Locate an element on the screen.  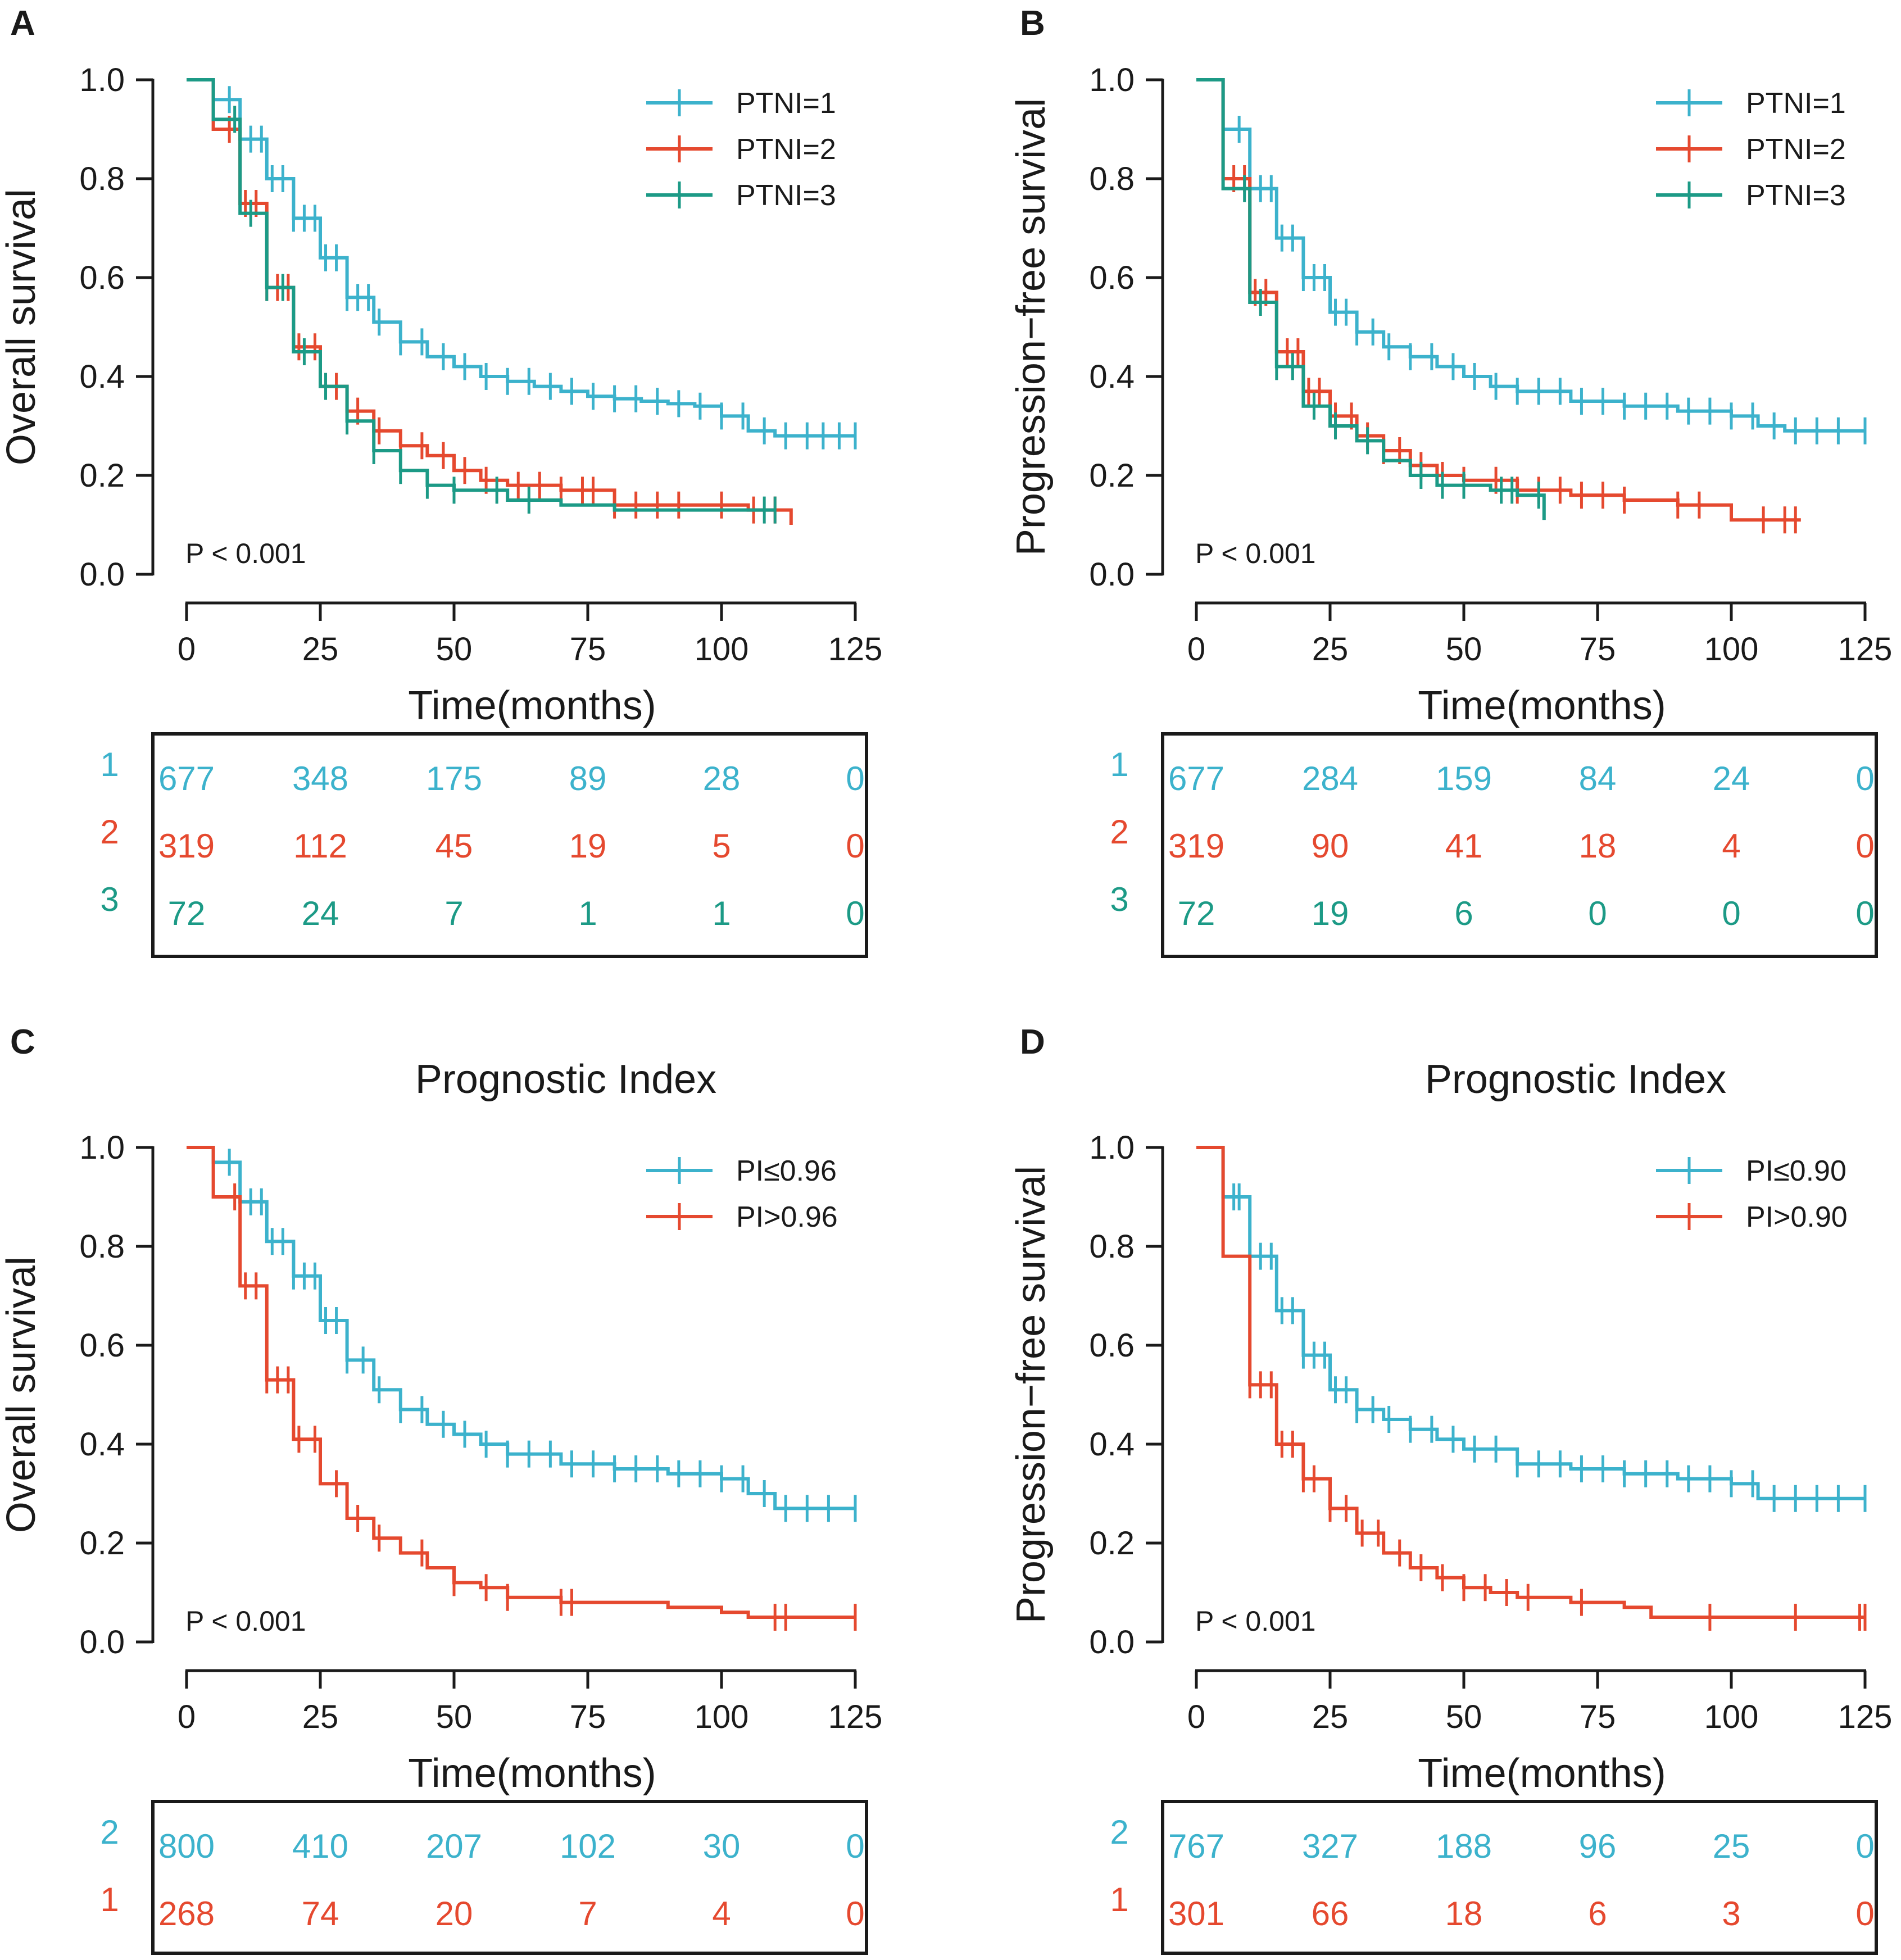
risk-count: 6 is located at coordinates (1597, 1913).